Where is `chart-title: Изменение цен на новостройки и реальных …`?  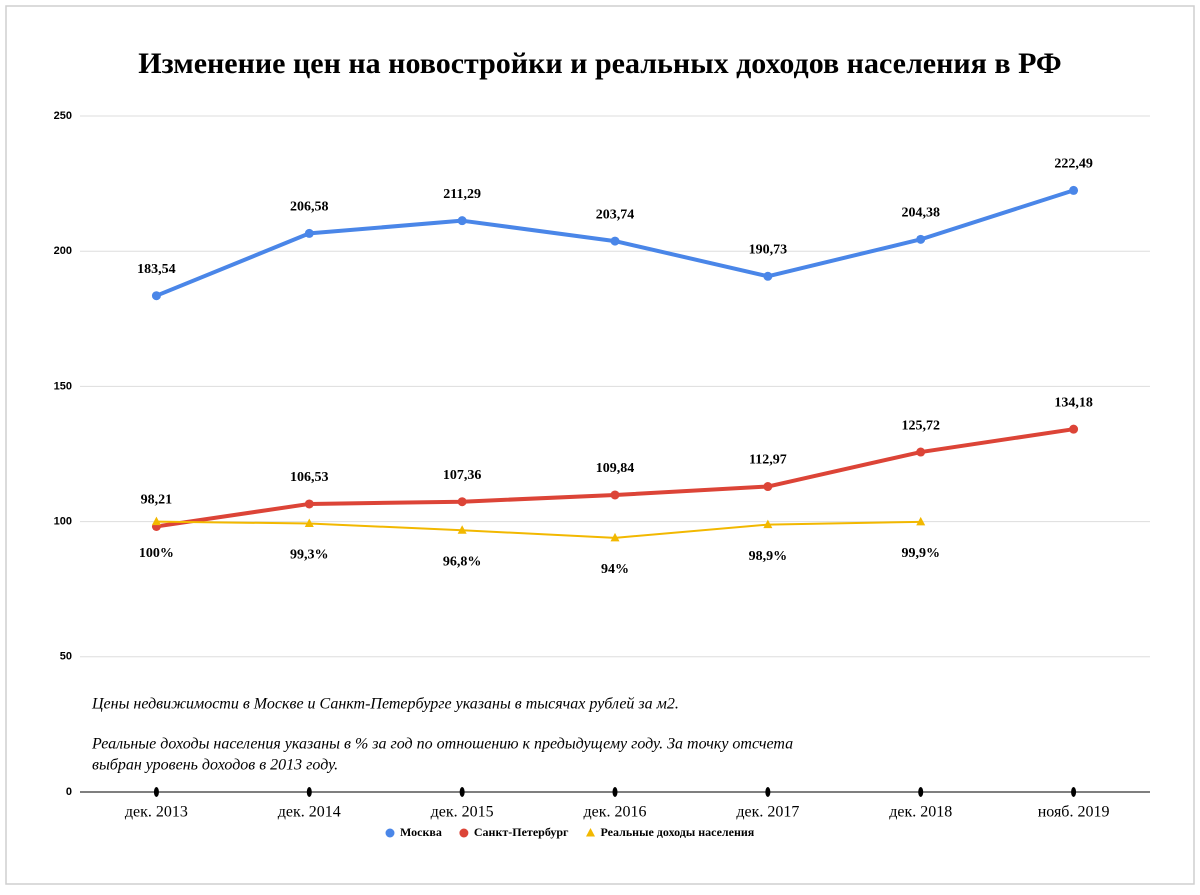
chart-title: Изменение цен на новостройки и реальных … is located at coordinates (599, 63).